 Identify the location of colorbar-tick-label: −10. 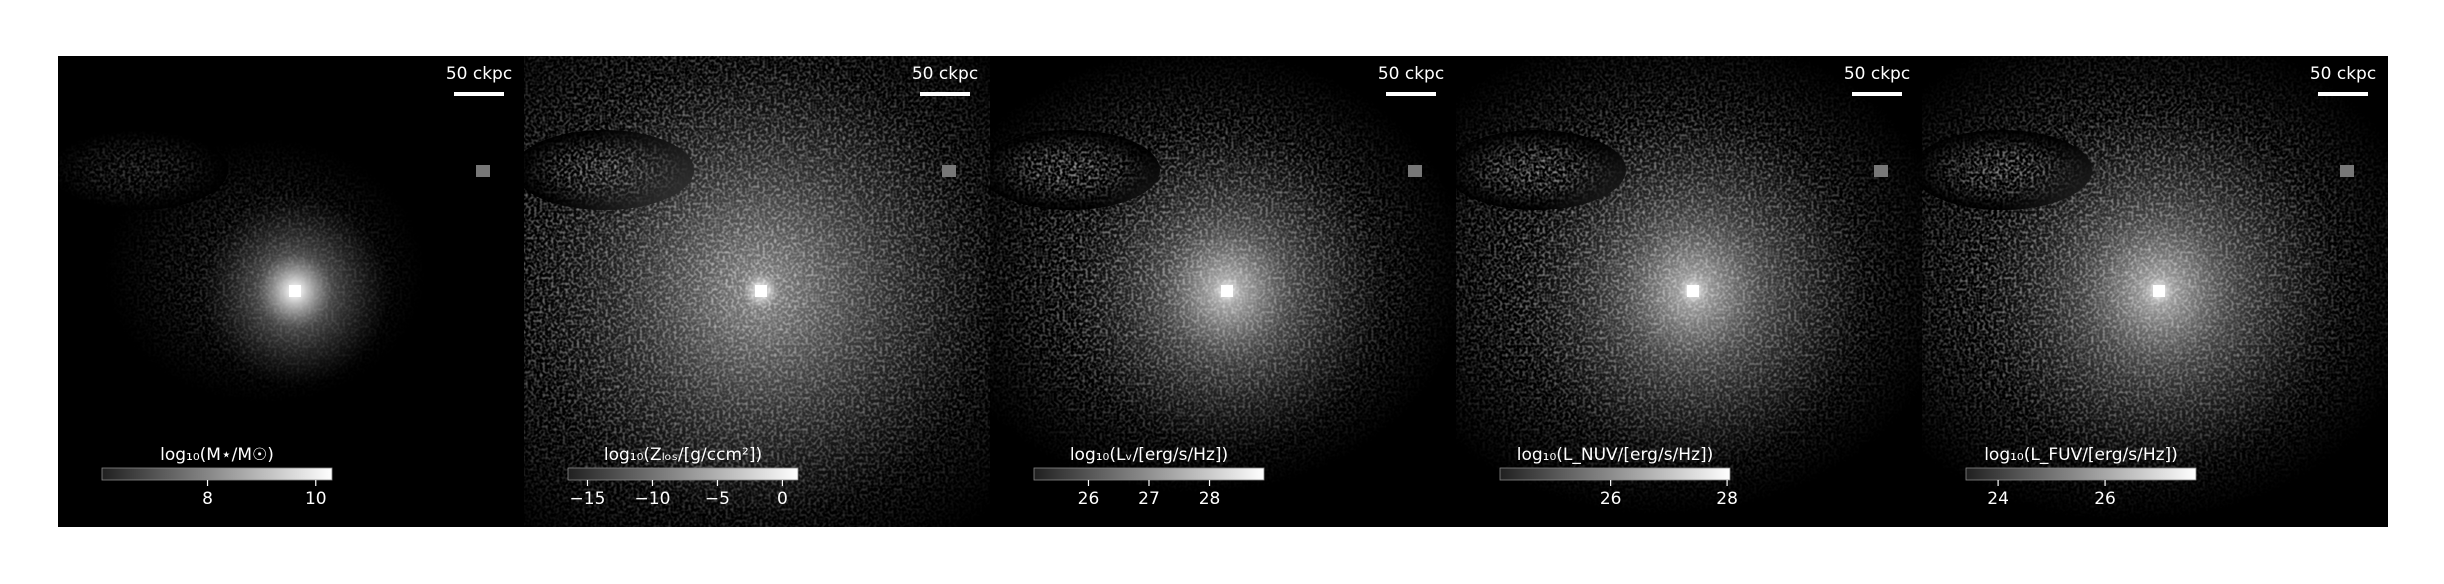
(653, 499).